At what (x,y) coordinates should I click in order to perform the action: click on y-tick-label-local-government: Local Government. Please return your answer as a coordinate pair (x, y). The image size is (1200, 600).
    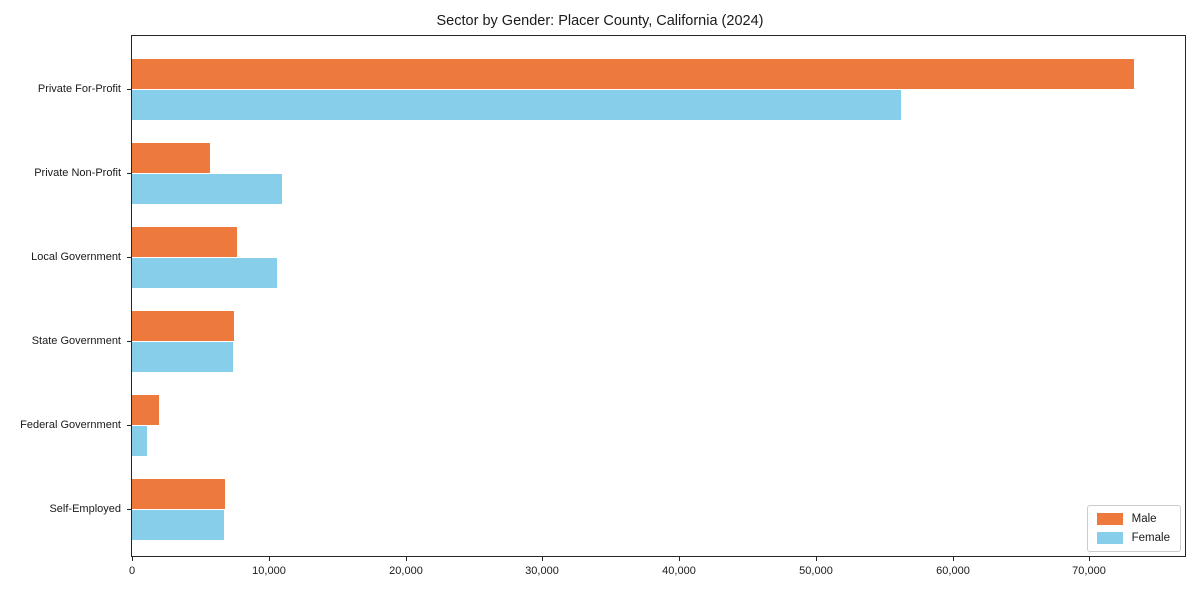
    Looking at the image, I should click on (76, 257).